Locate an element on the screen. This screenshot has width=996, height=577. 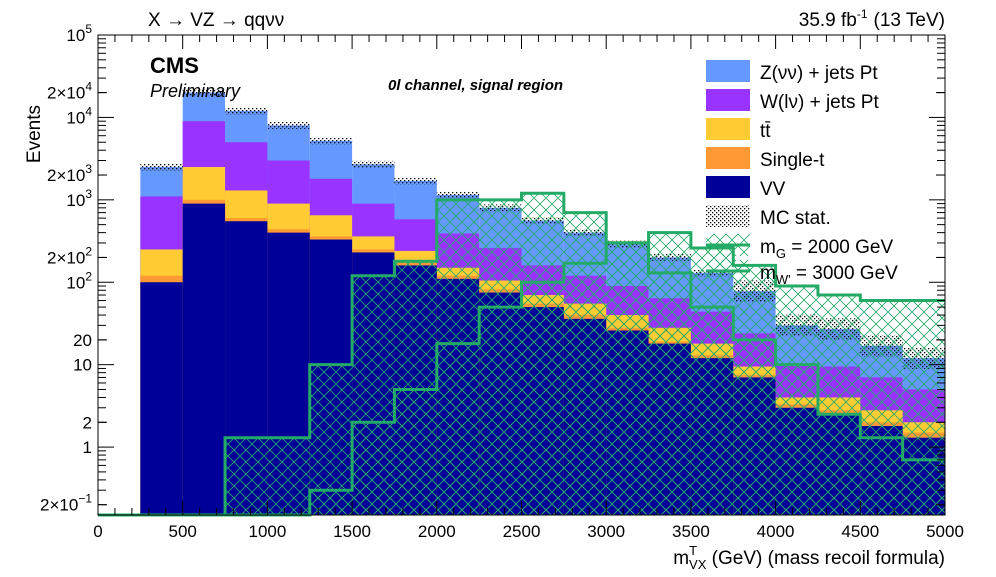
legend-swatch-vv is located at coordinates (728, 187).